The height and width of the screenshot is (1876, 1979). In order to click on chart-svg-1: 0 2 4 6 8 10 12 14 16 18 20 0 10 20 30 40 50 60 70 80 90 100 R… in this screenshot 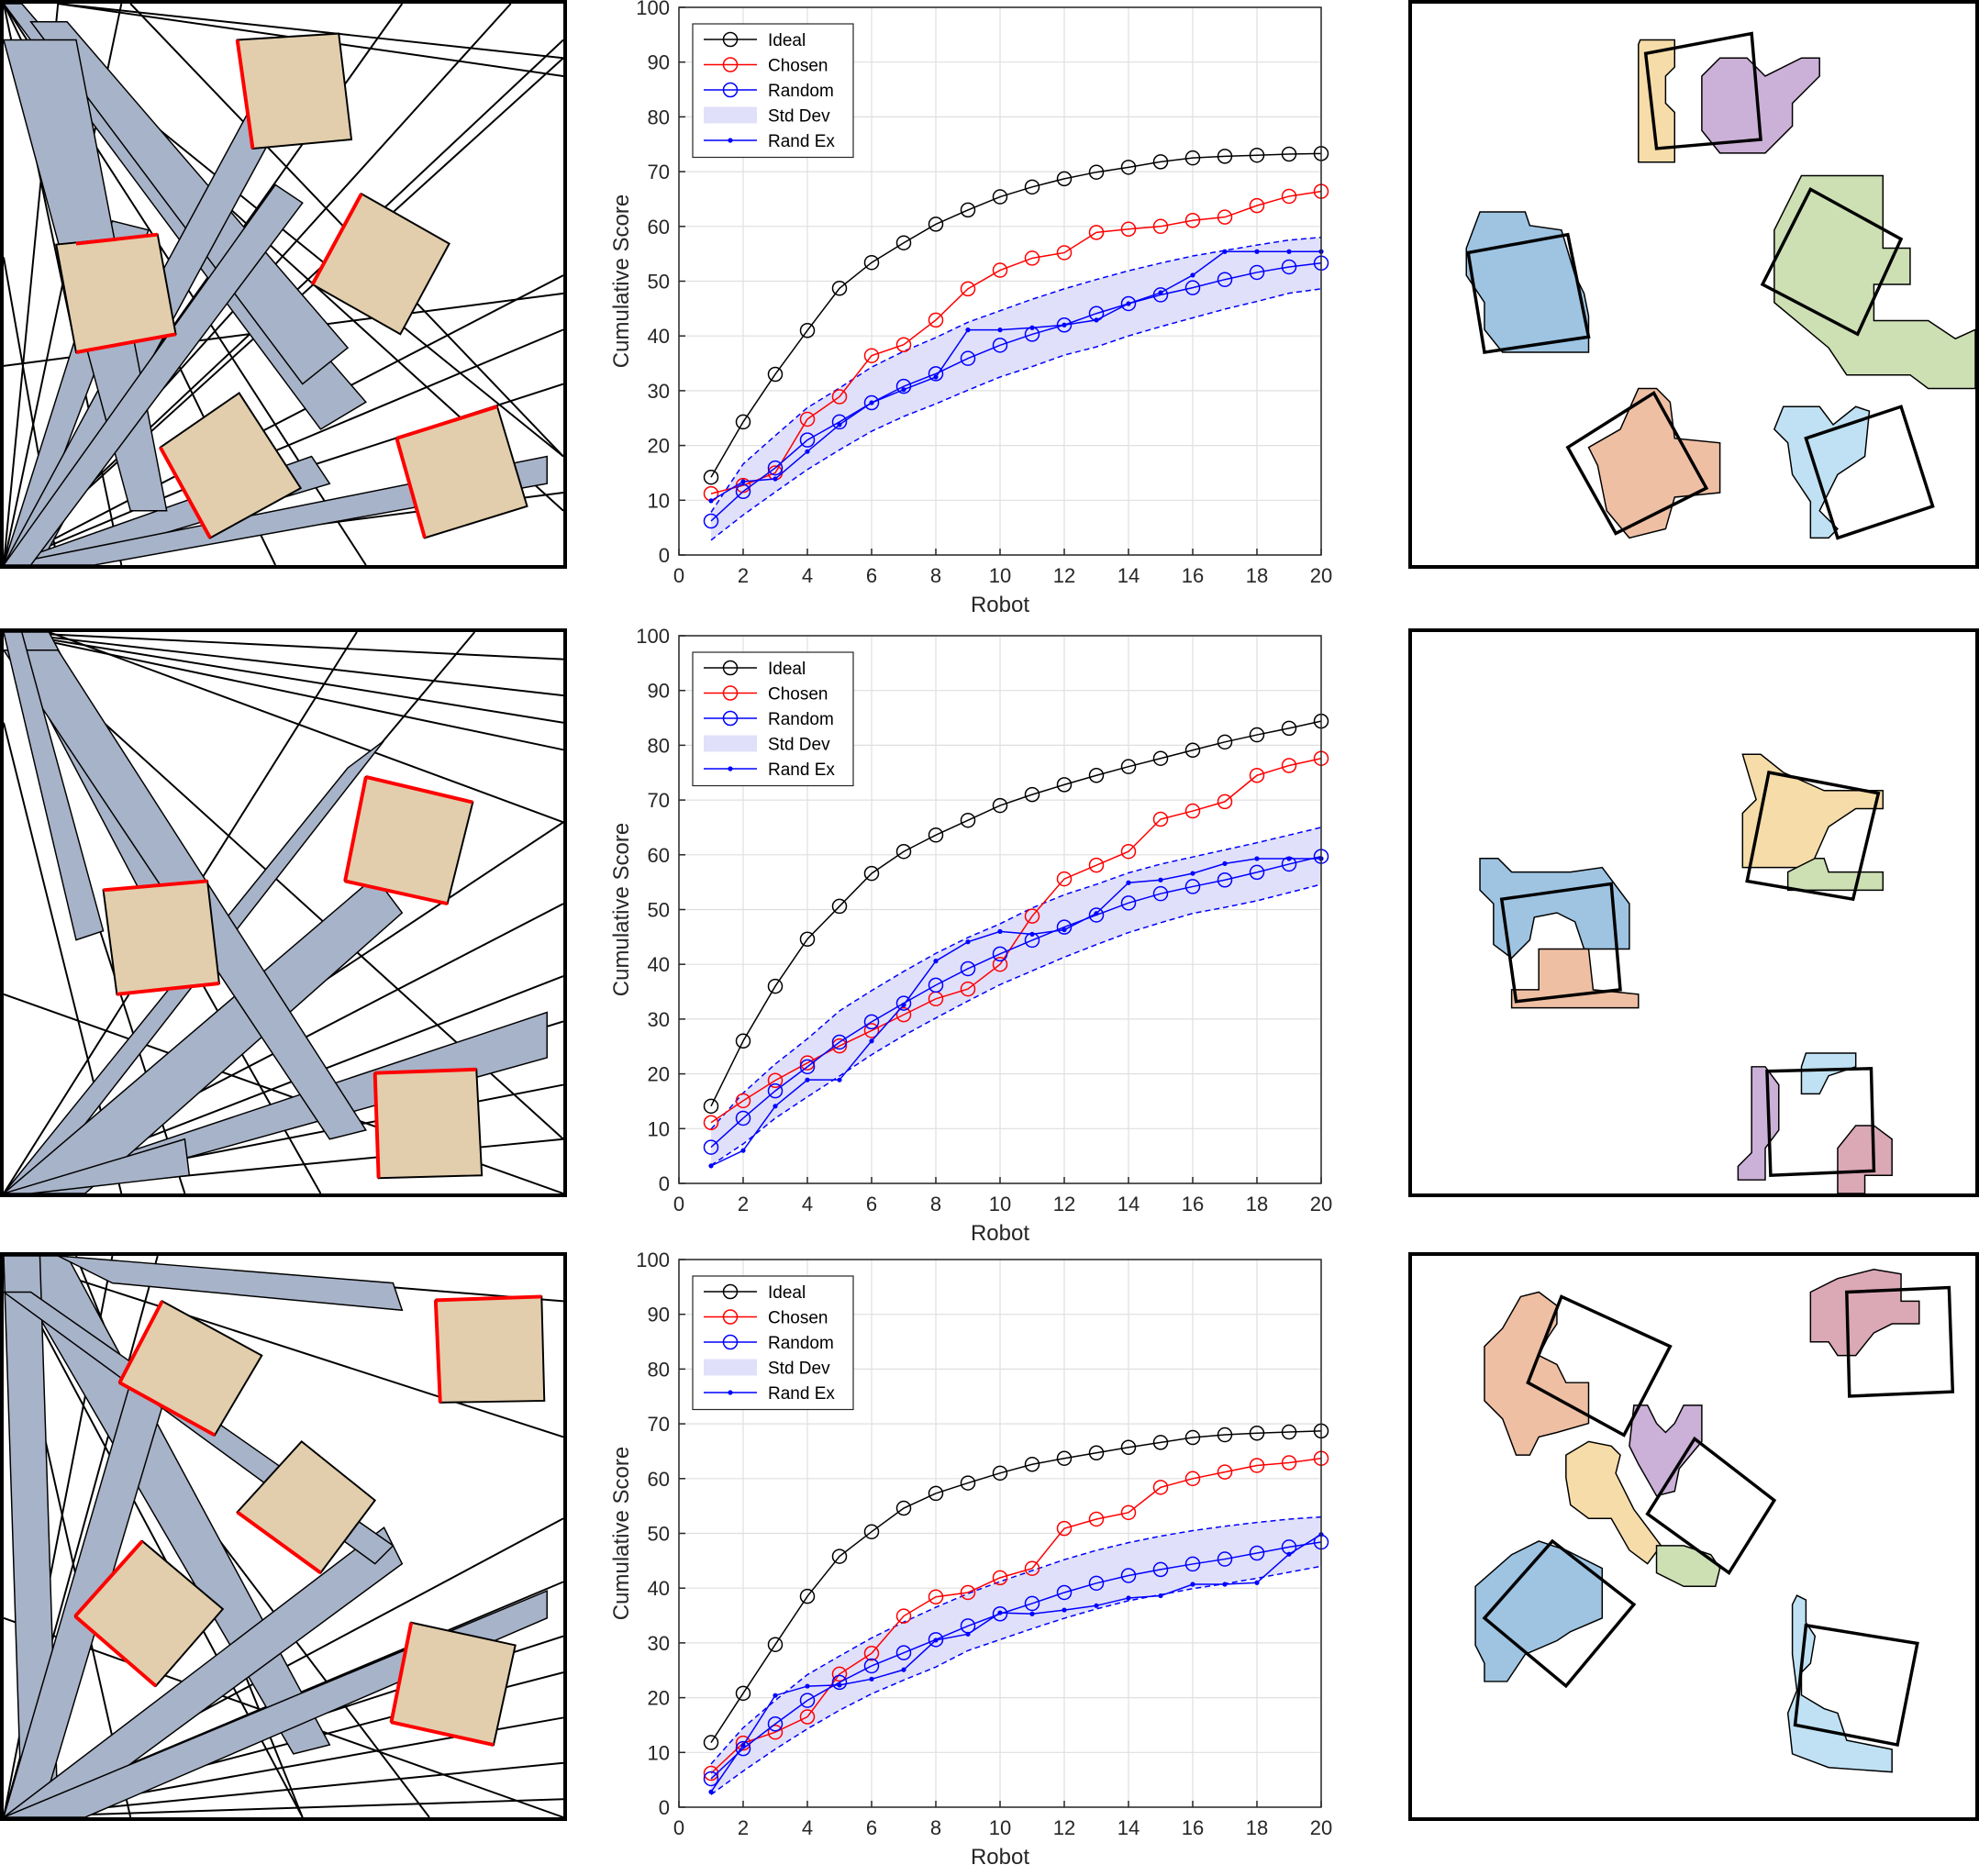, I will do `click(971, 308)`.